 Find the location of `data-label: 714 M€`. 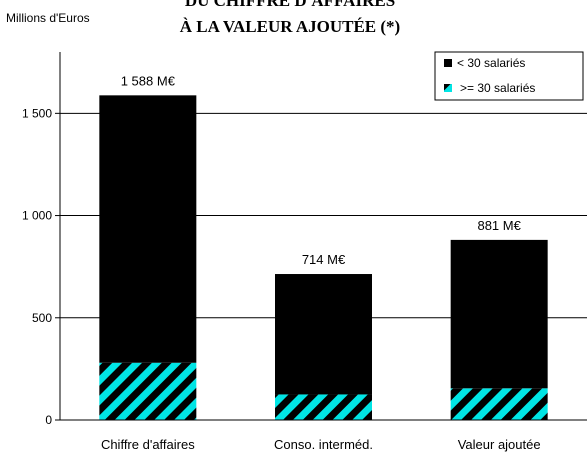

data-label: 714 M€ is located at coordinates (324, 259).